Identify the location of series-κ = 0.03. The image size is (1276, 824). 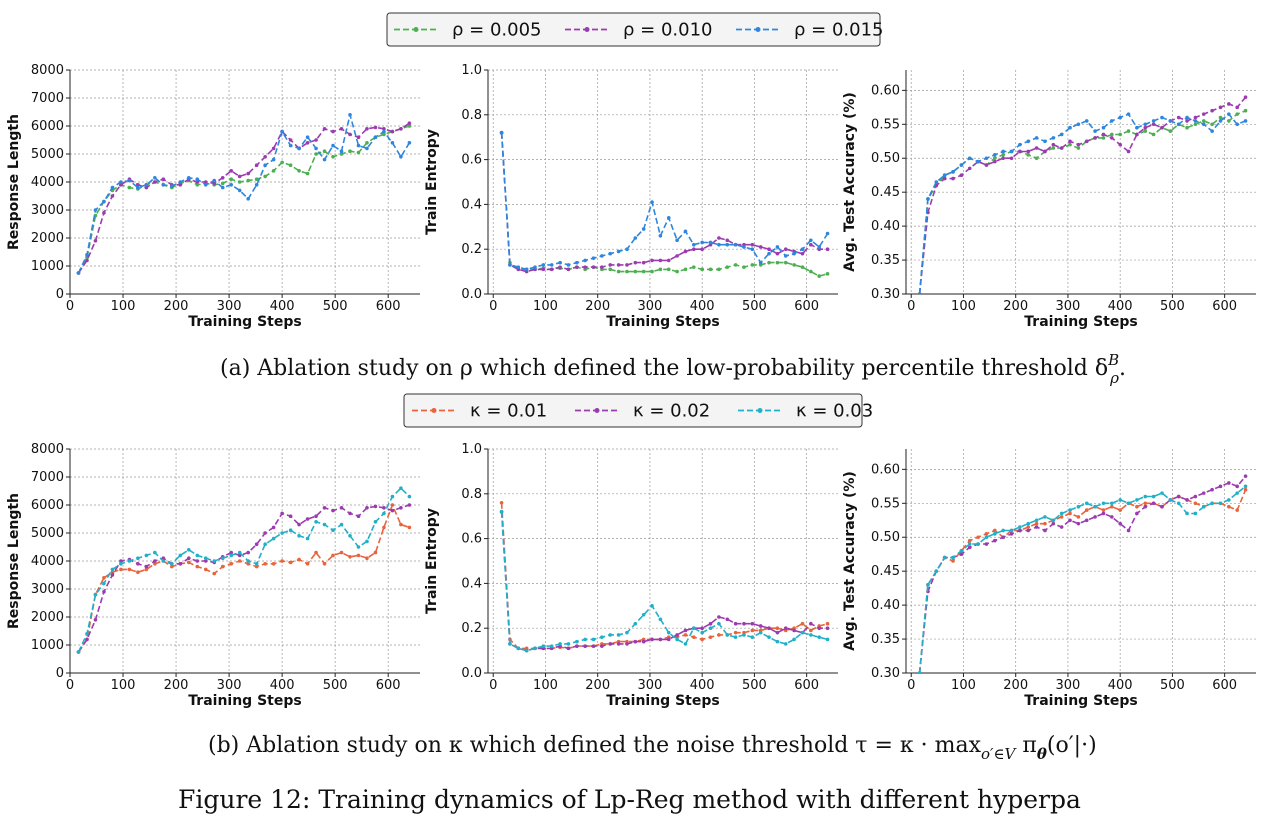
(244, 570).